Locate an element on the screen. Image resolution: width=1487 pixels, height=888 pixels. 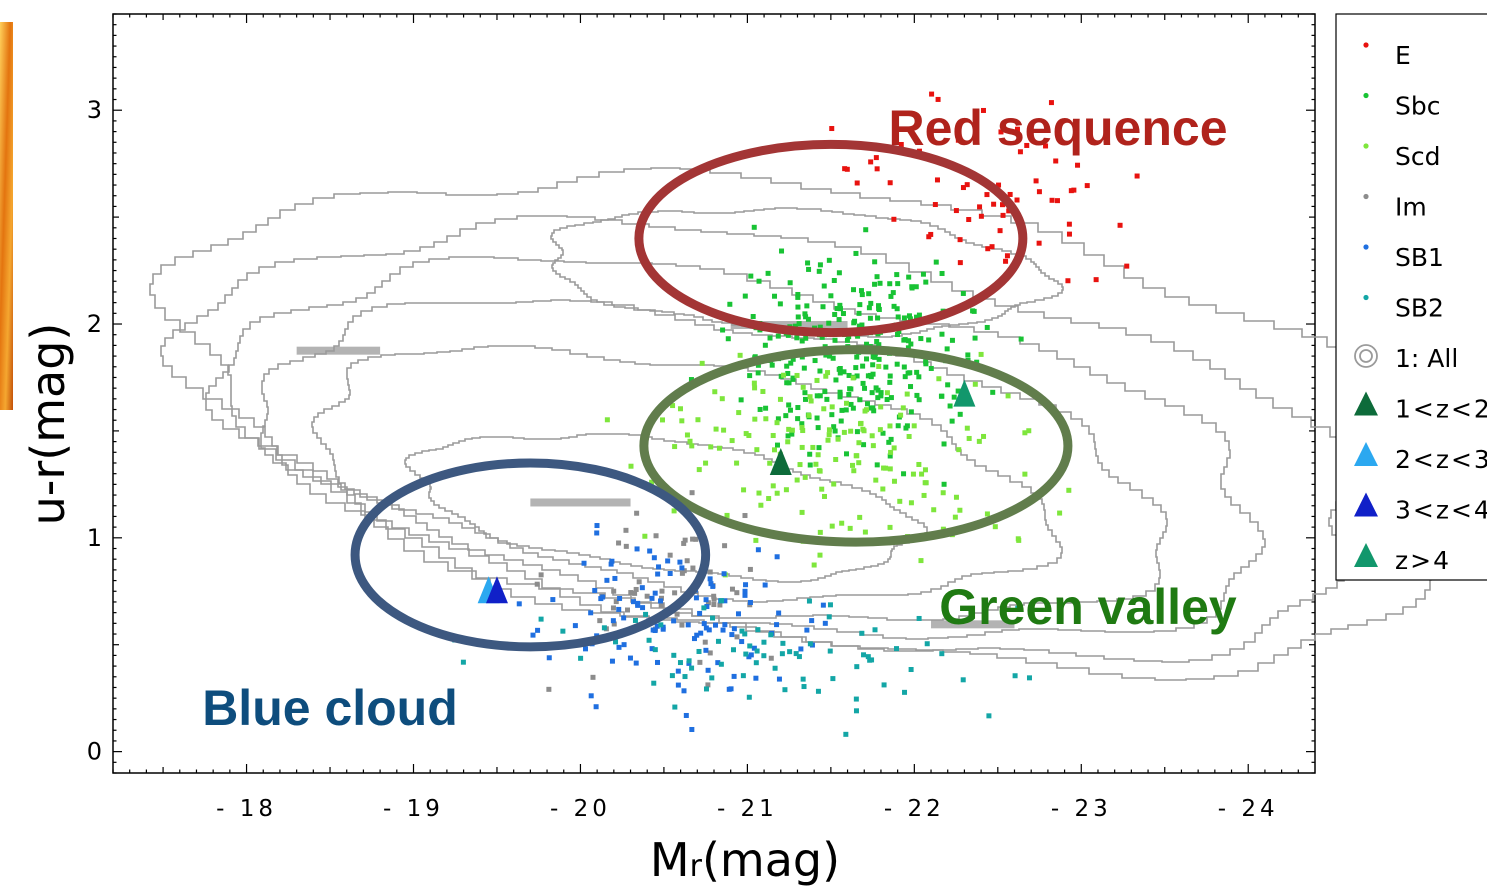
contour-line is located at coordinates (687, 474).